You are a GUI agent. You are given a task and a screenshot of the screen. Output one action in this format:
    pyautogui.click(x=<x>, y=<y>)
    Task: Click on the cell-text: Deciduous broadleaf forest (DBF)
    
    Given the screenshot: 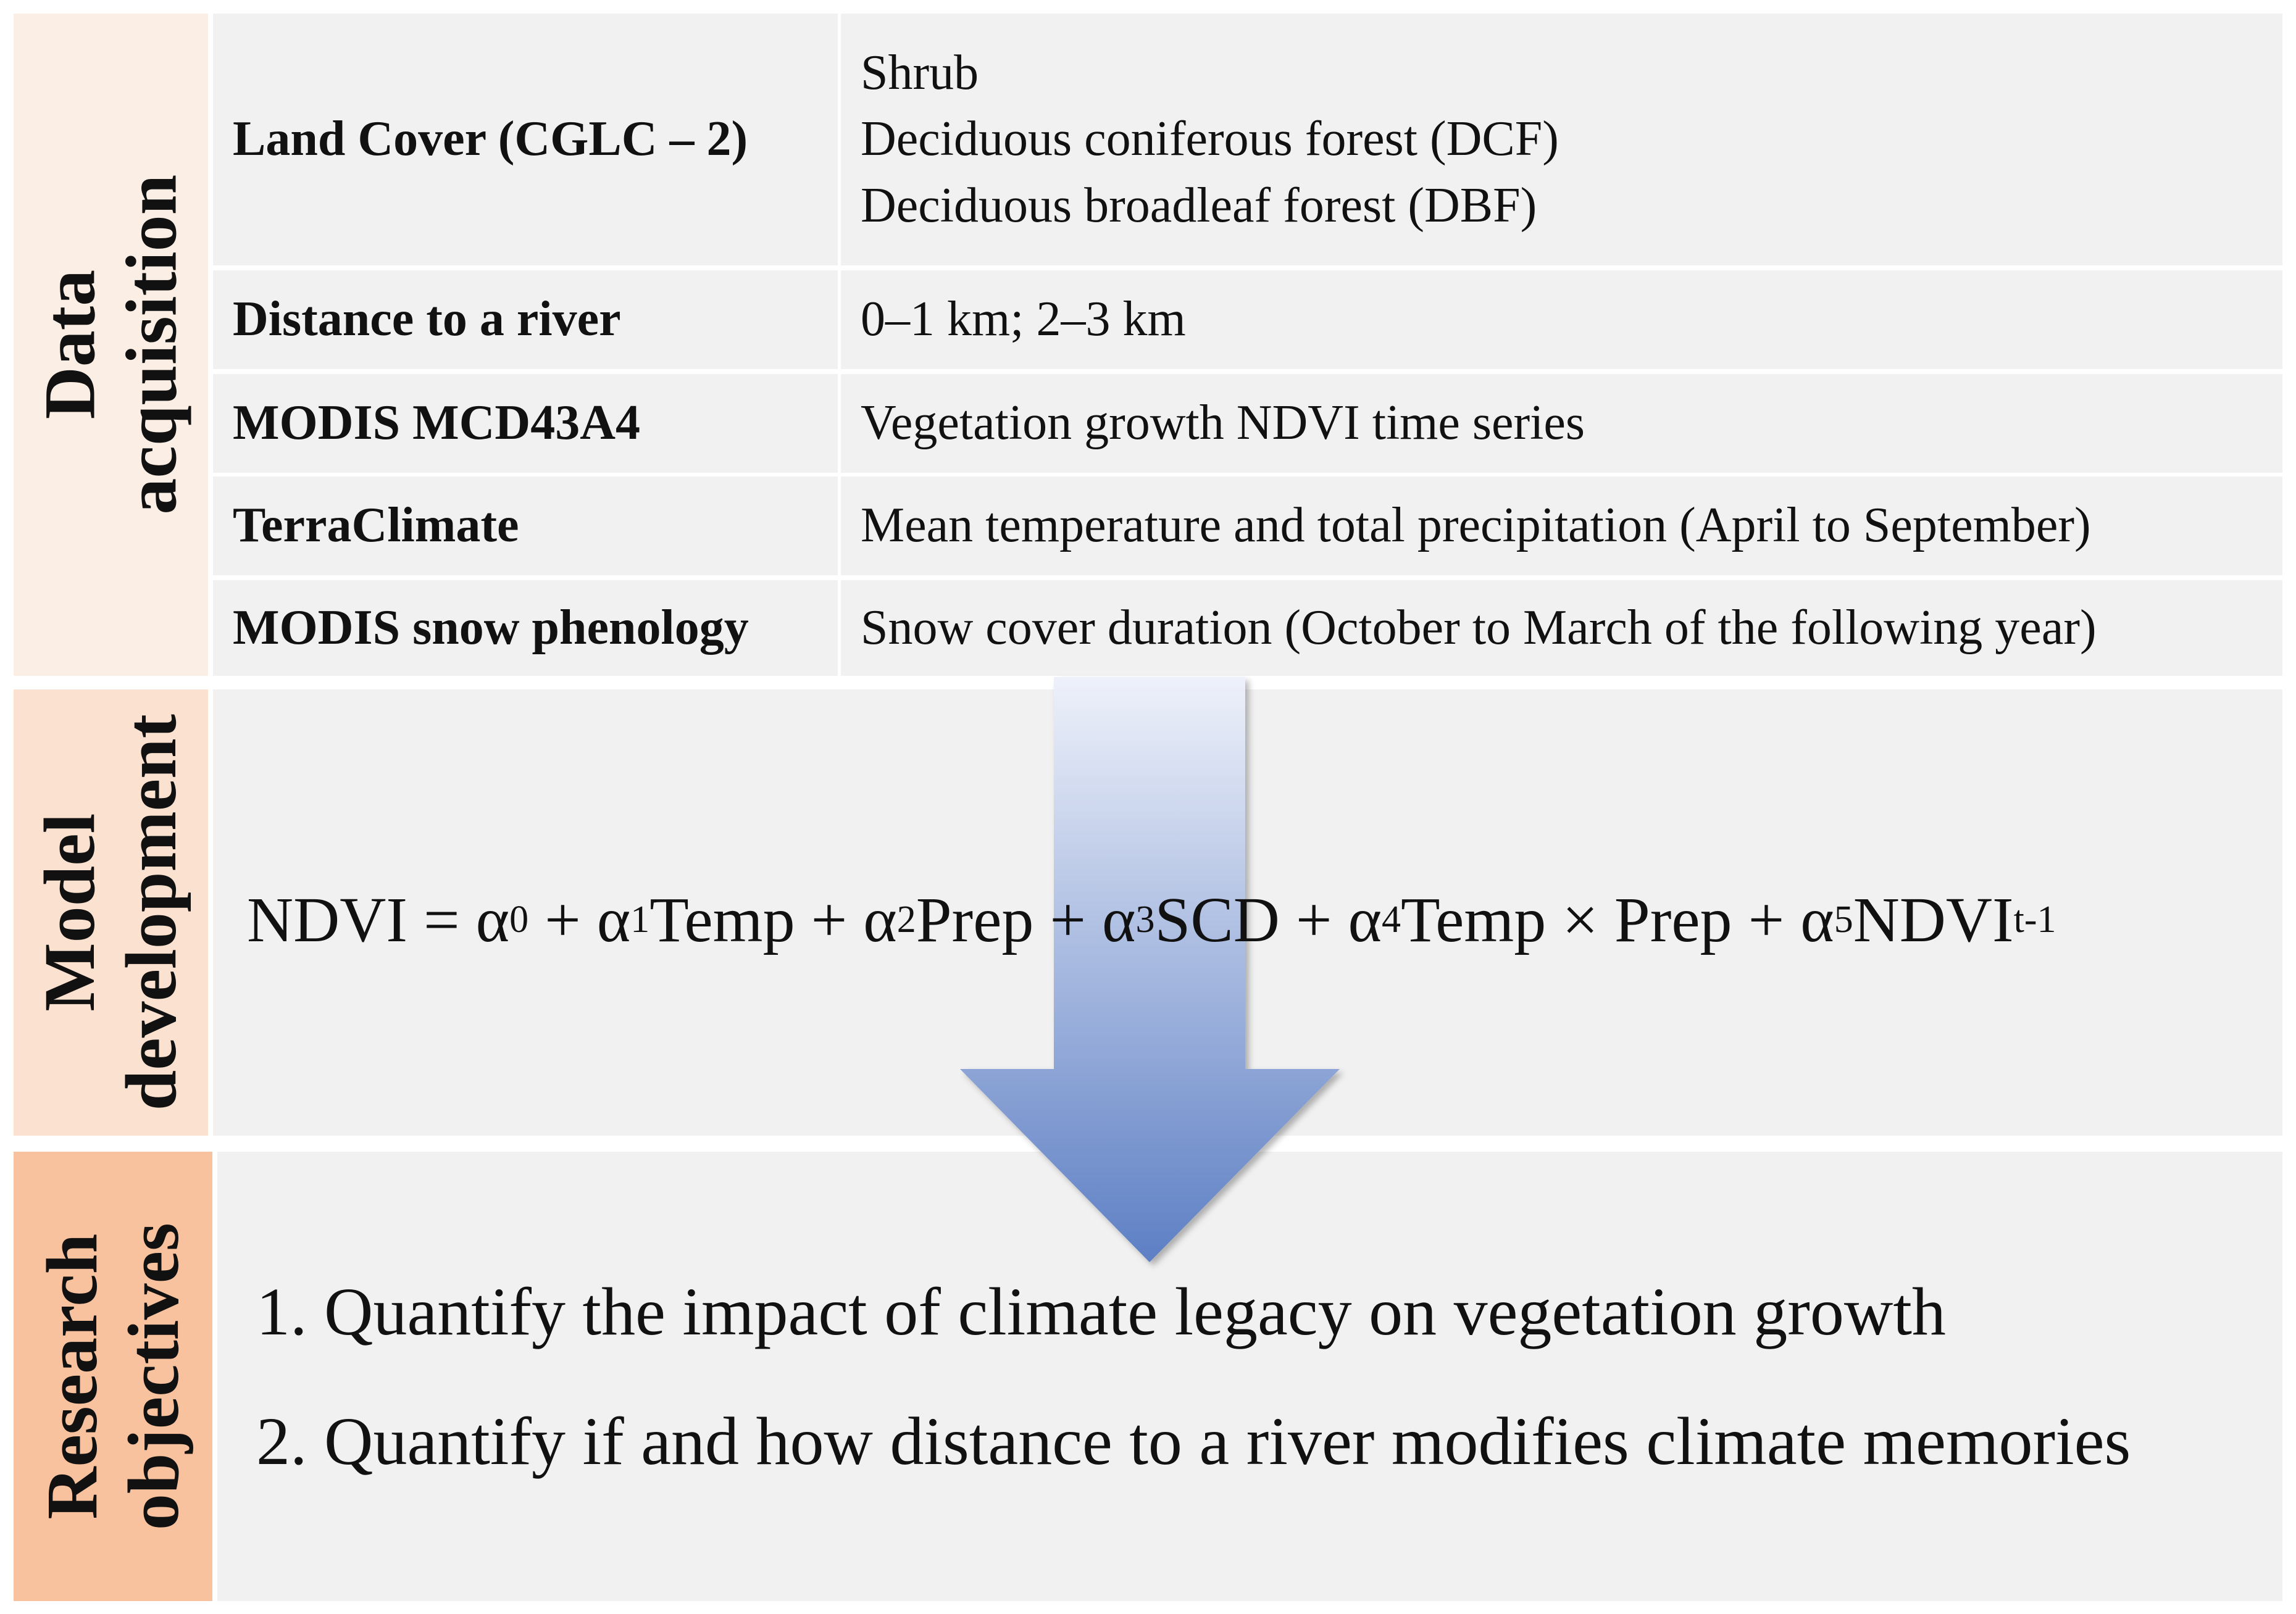 What is the action you would take?
    pyautogui.click(x=1199, y=205)
    